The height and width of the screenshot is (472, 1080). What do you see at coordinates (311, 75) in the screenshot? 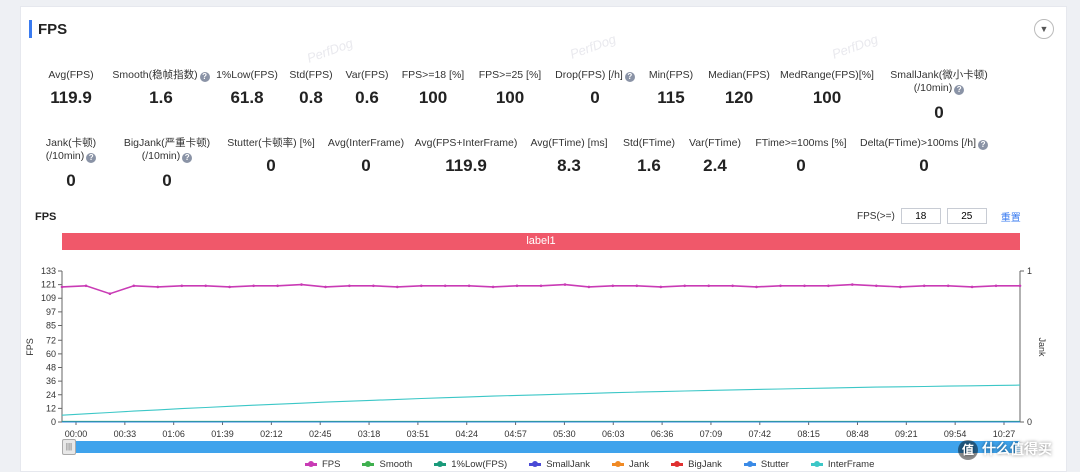
I see `metric-label: Std(FPS)` at bounding box center [311, 75].